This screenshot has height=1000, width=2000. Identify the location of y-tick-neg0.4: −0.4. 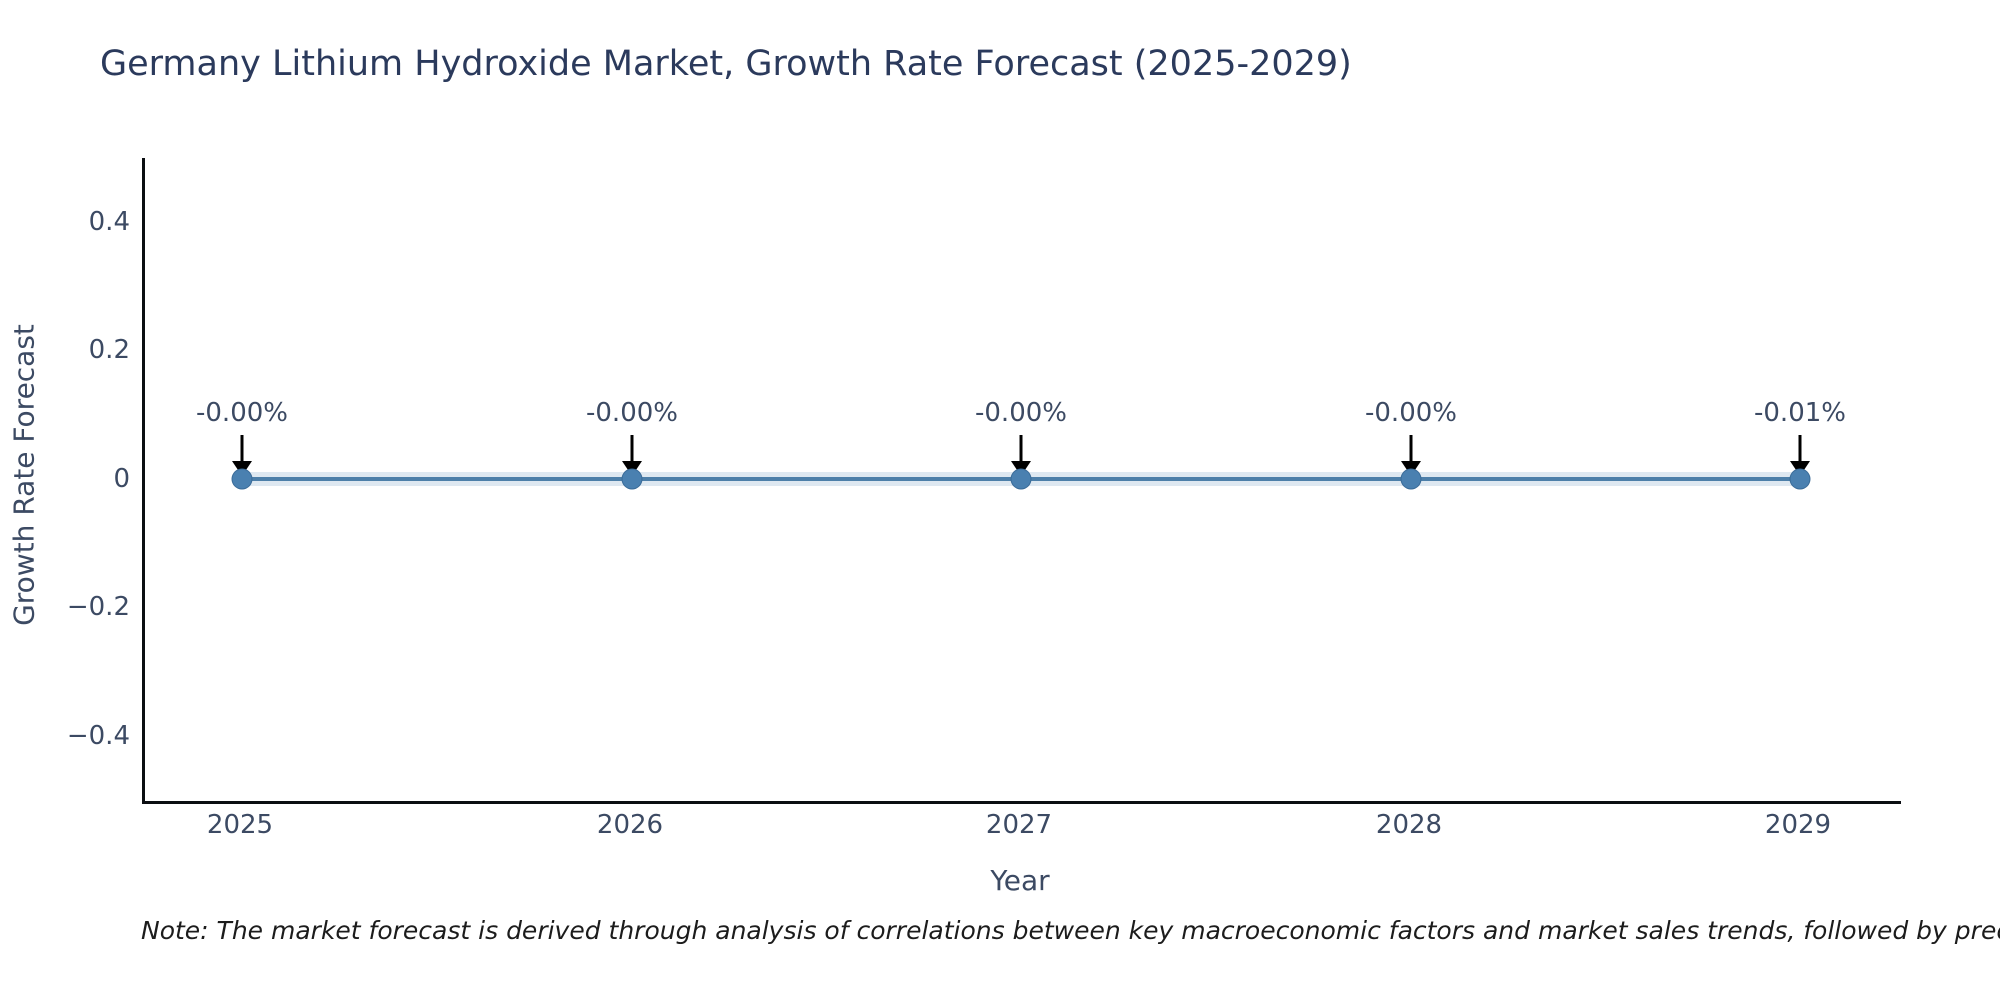
(98, 736).